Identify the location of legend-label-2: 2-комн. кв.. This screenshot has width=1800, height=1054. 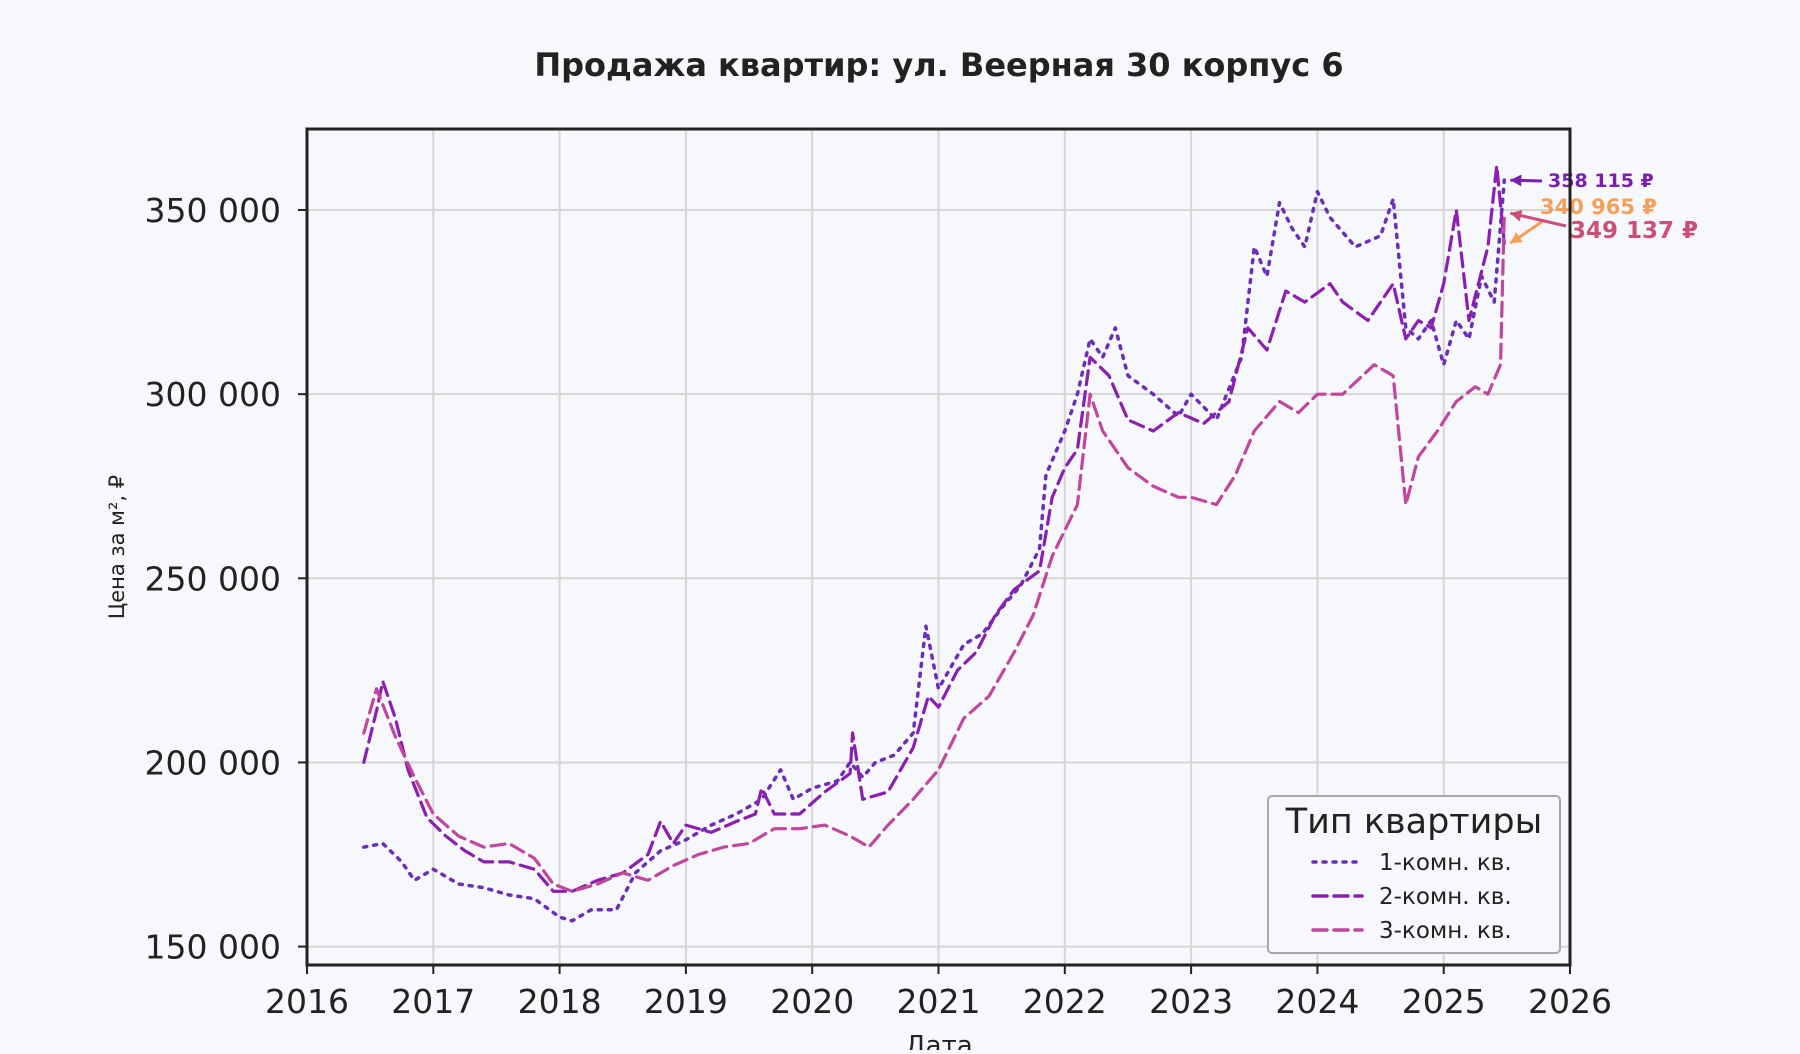
(1445, 897).